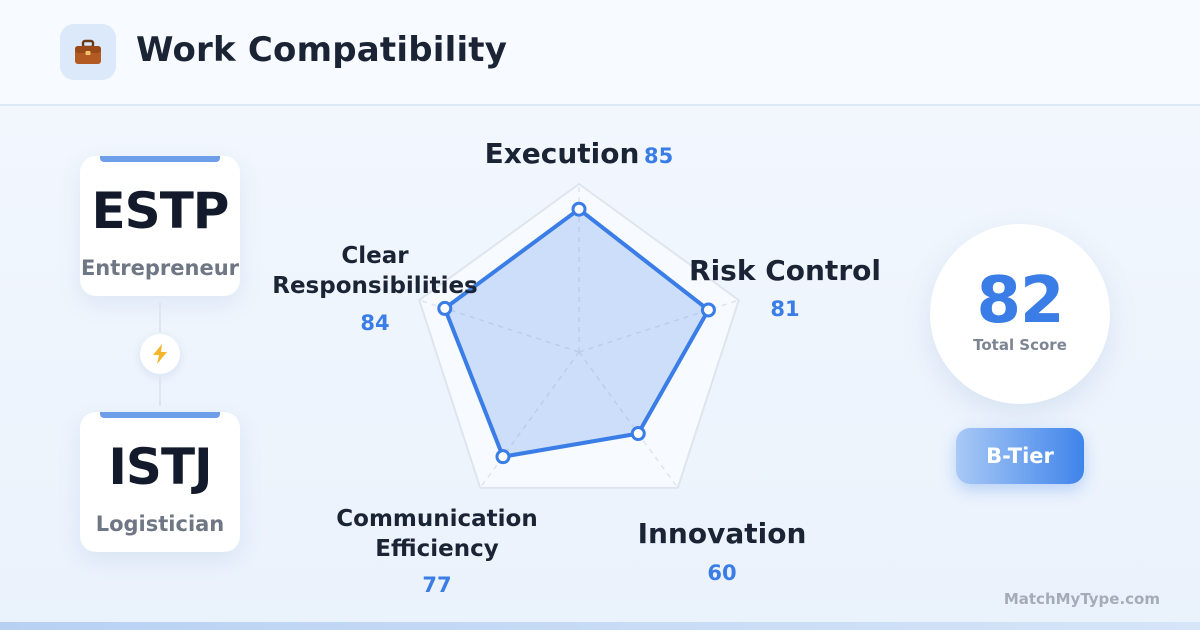 The image size is (1200, 630). What do you see at coordinates (658, 156) in the screenshot?
I see `radar-axis-value: 85` at bounding box center [658, 156].